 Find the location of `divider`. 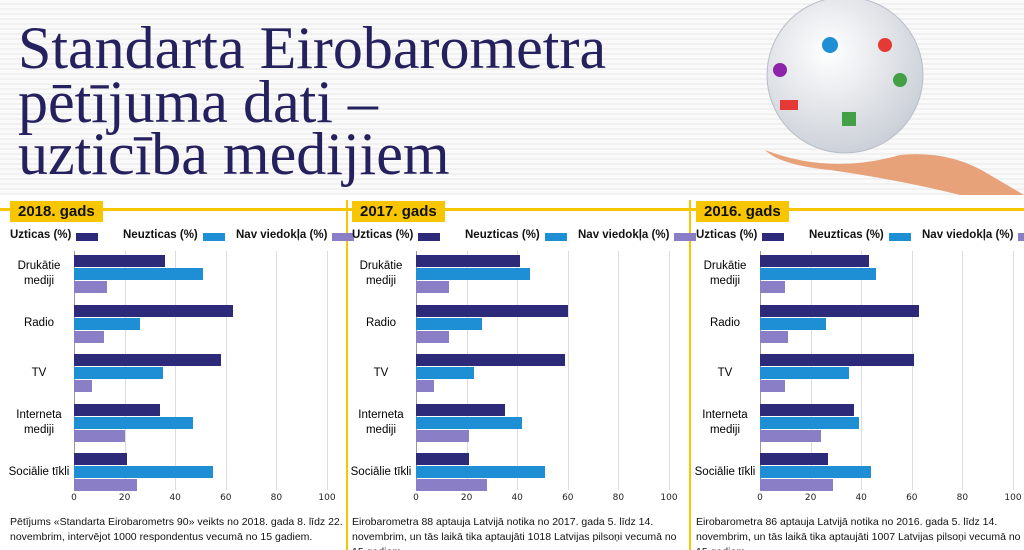

divider is located at coordinates (690, 375).